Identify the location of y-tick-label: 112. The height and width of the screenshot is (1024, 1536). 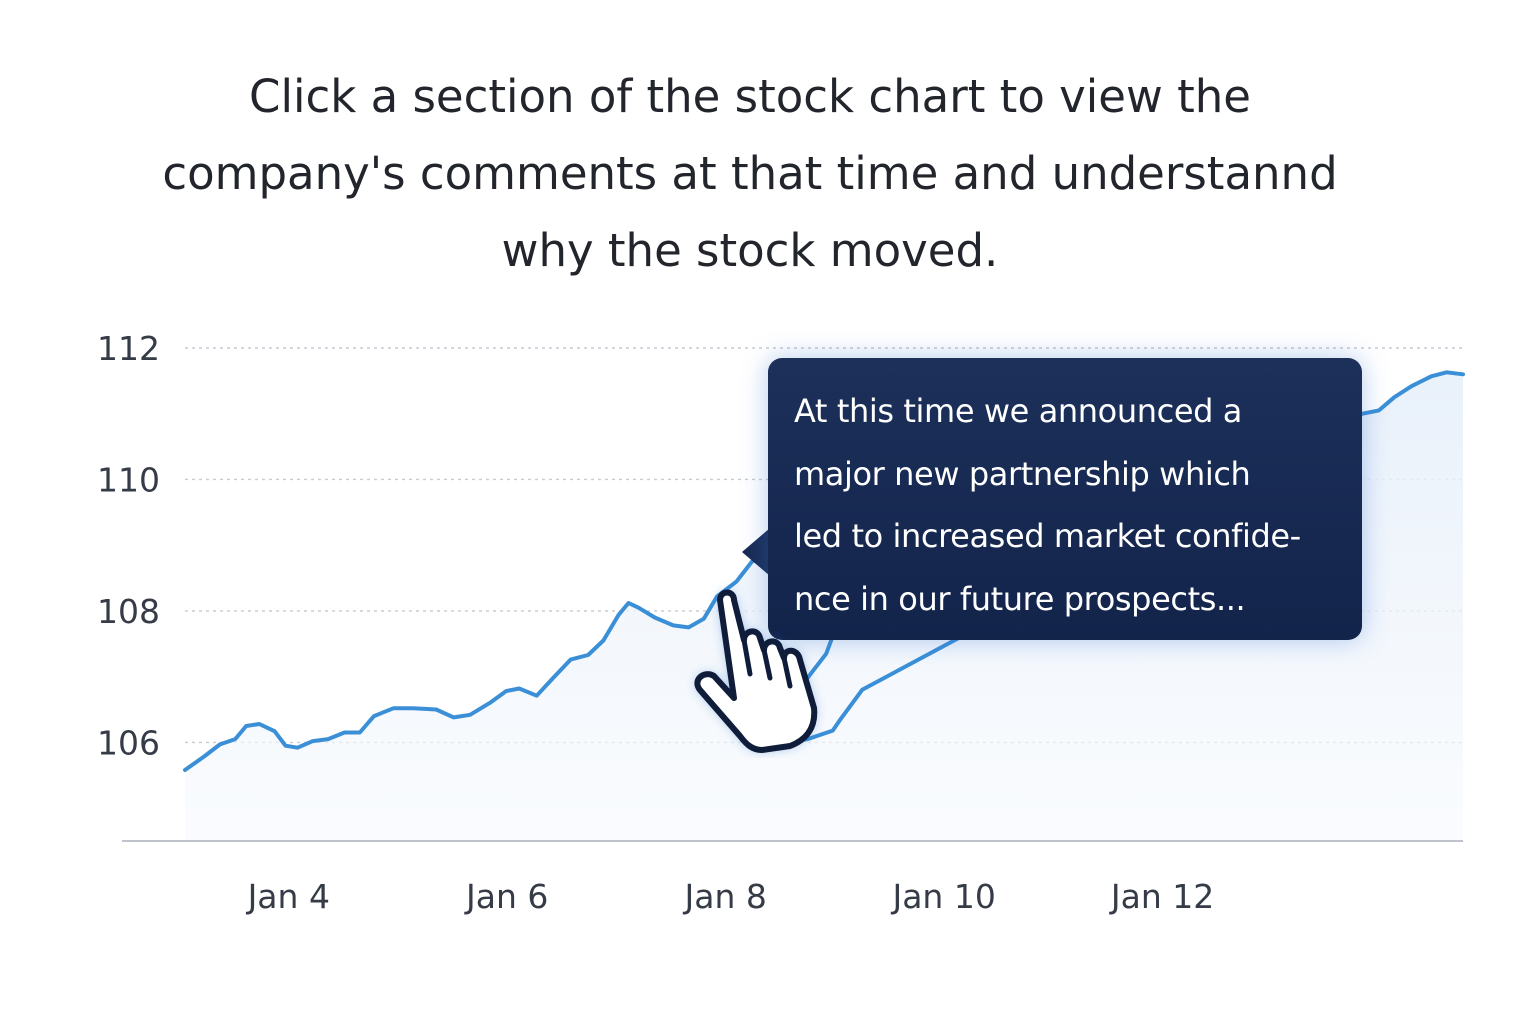
(128, 348).